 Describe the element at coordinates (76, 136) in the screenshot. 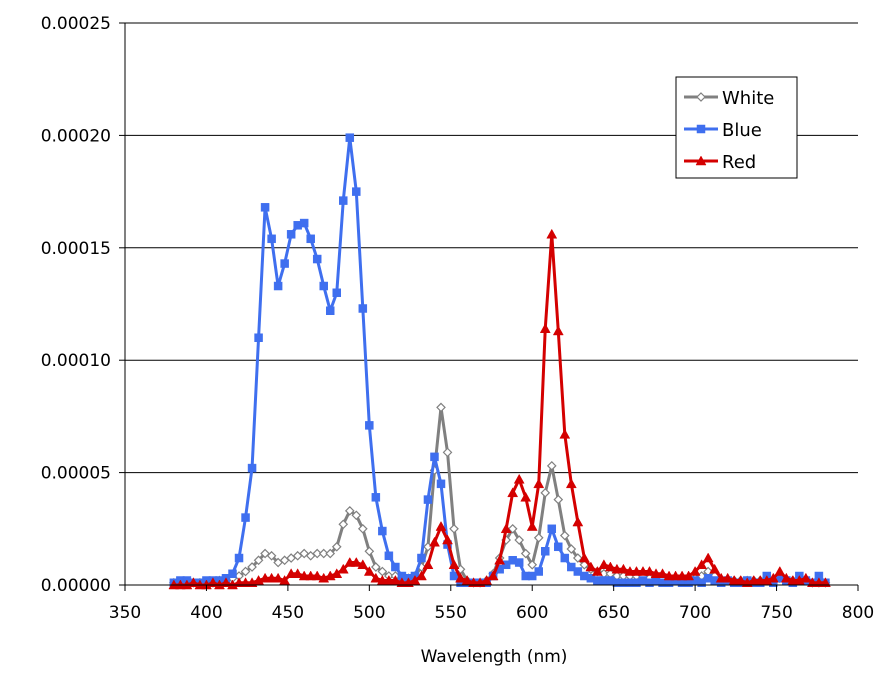

I see `y-tick-label: 0.00020` at that location.